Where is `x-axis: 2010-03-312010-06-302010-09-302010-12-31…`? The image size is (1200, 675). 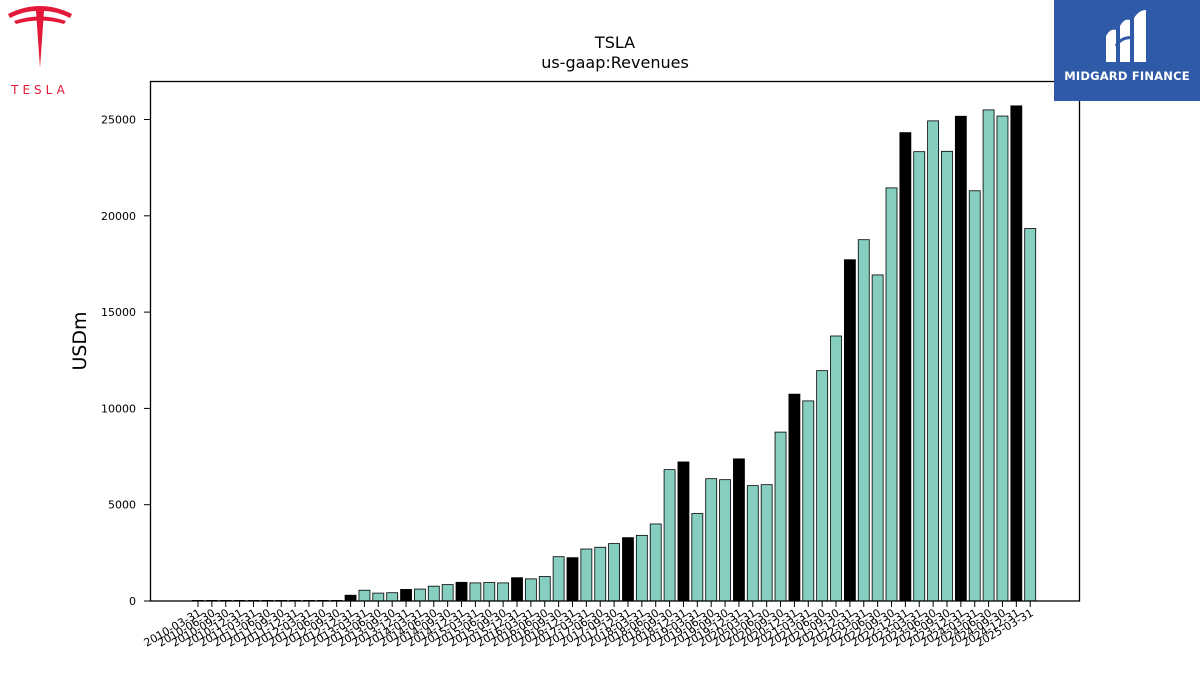
x-axis: 2010-03-312010-06-302010-09-302010-12-31… is located at coordinates (589, 625).